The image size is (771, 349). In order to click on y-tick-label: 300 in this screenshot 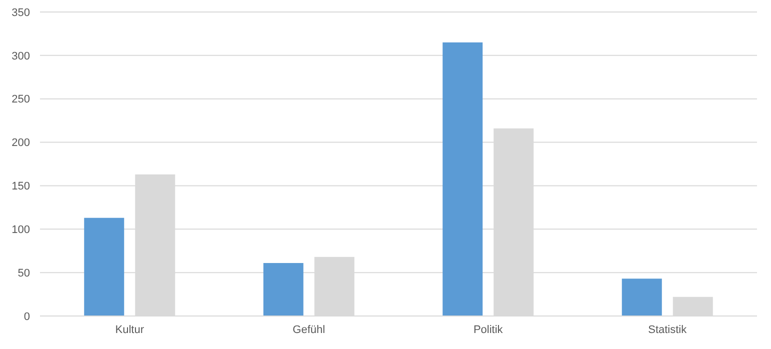, I will do `click(21, 56)`.